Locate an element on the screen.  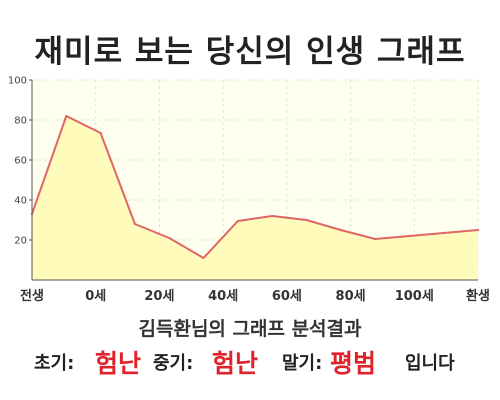
early-value: 험난 is located at coordinates (118, 363).